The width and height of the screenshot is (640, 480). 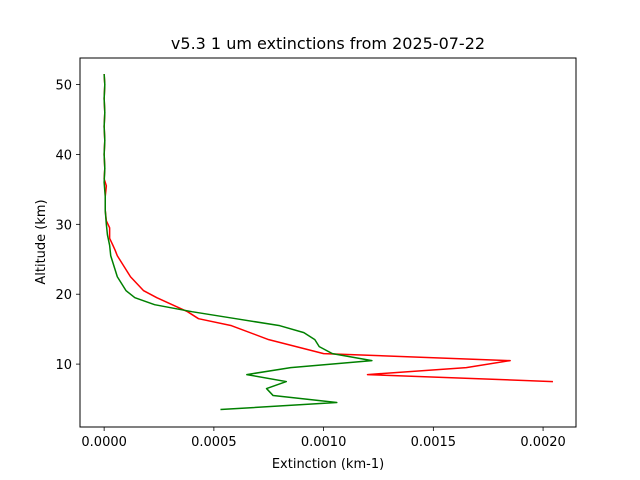 I want to click on y-tick-label: 30, so click(x=63, y=225).